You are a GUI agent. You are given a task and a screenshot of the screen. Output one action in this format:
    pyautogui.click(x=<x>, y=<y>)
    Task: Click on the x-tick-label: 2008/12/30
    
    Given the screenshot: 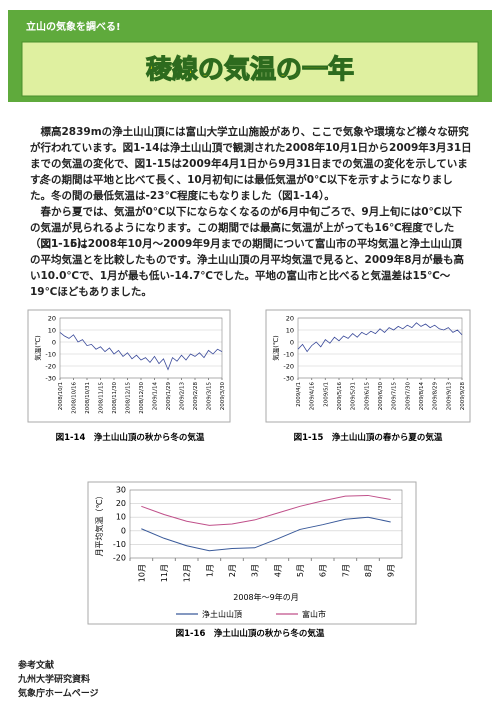 What is the action you would take?
    pyautogui.click(x=142, y=398)
    